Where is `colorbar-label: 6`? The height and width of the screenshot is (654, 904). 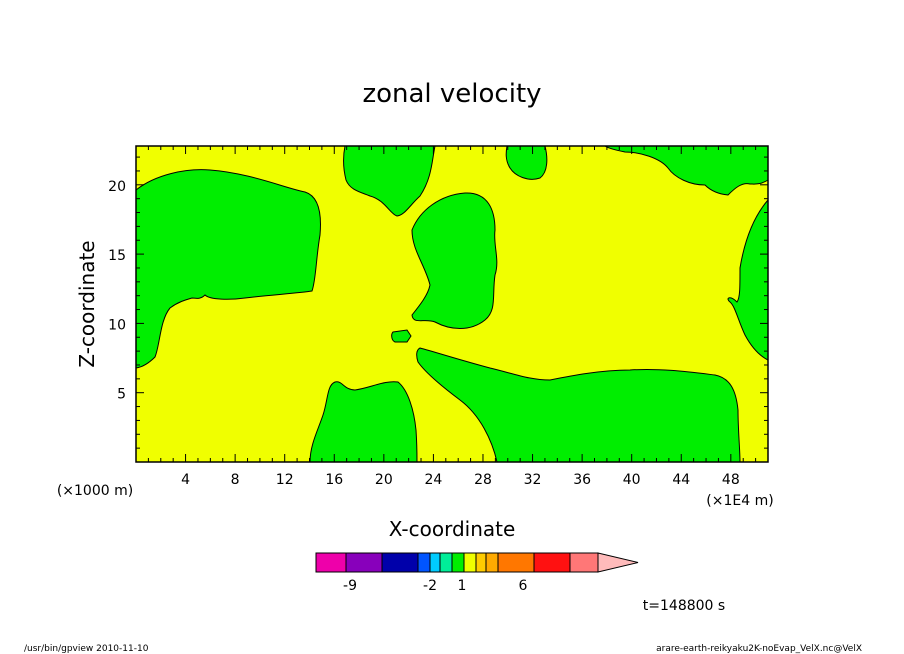
colorbar-label: 6 is located at coordinates (523, 586).